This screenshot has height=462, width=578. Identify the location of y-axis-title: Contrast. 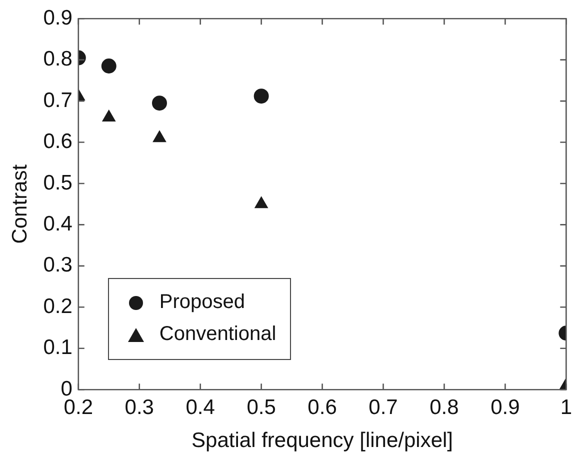
(20, 204).